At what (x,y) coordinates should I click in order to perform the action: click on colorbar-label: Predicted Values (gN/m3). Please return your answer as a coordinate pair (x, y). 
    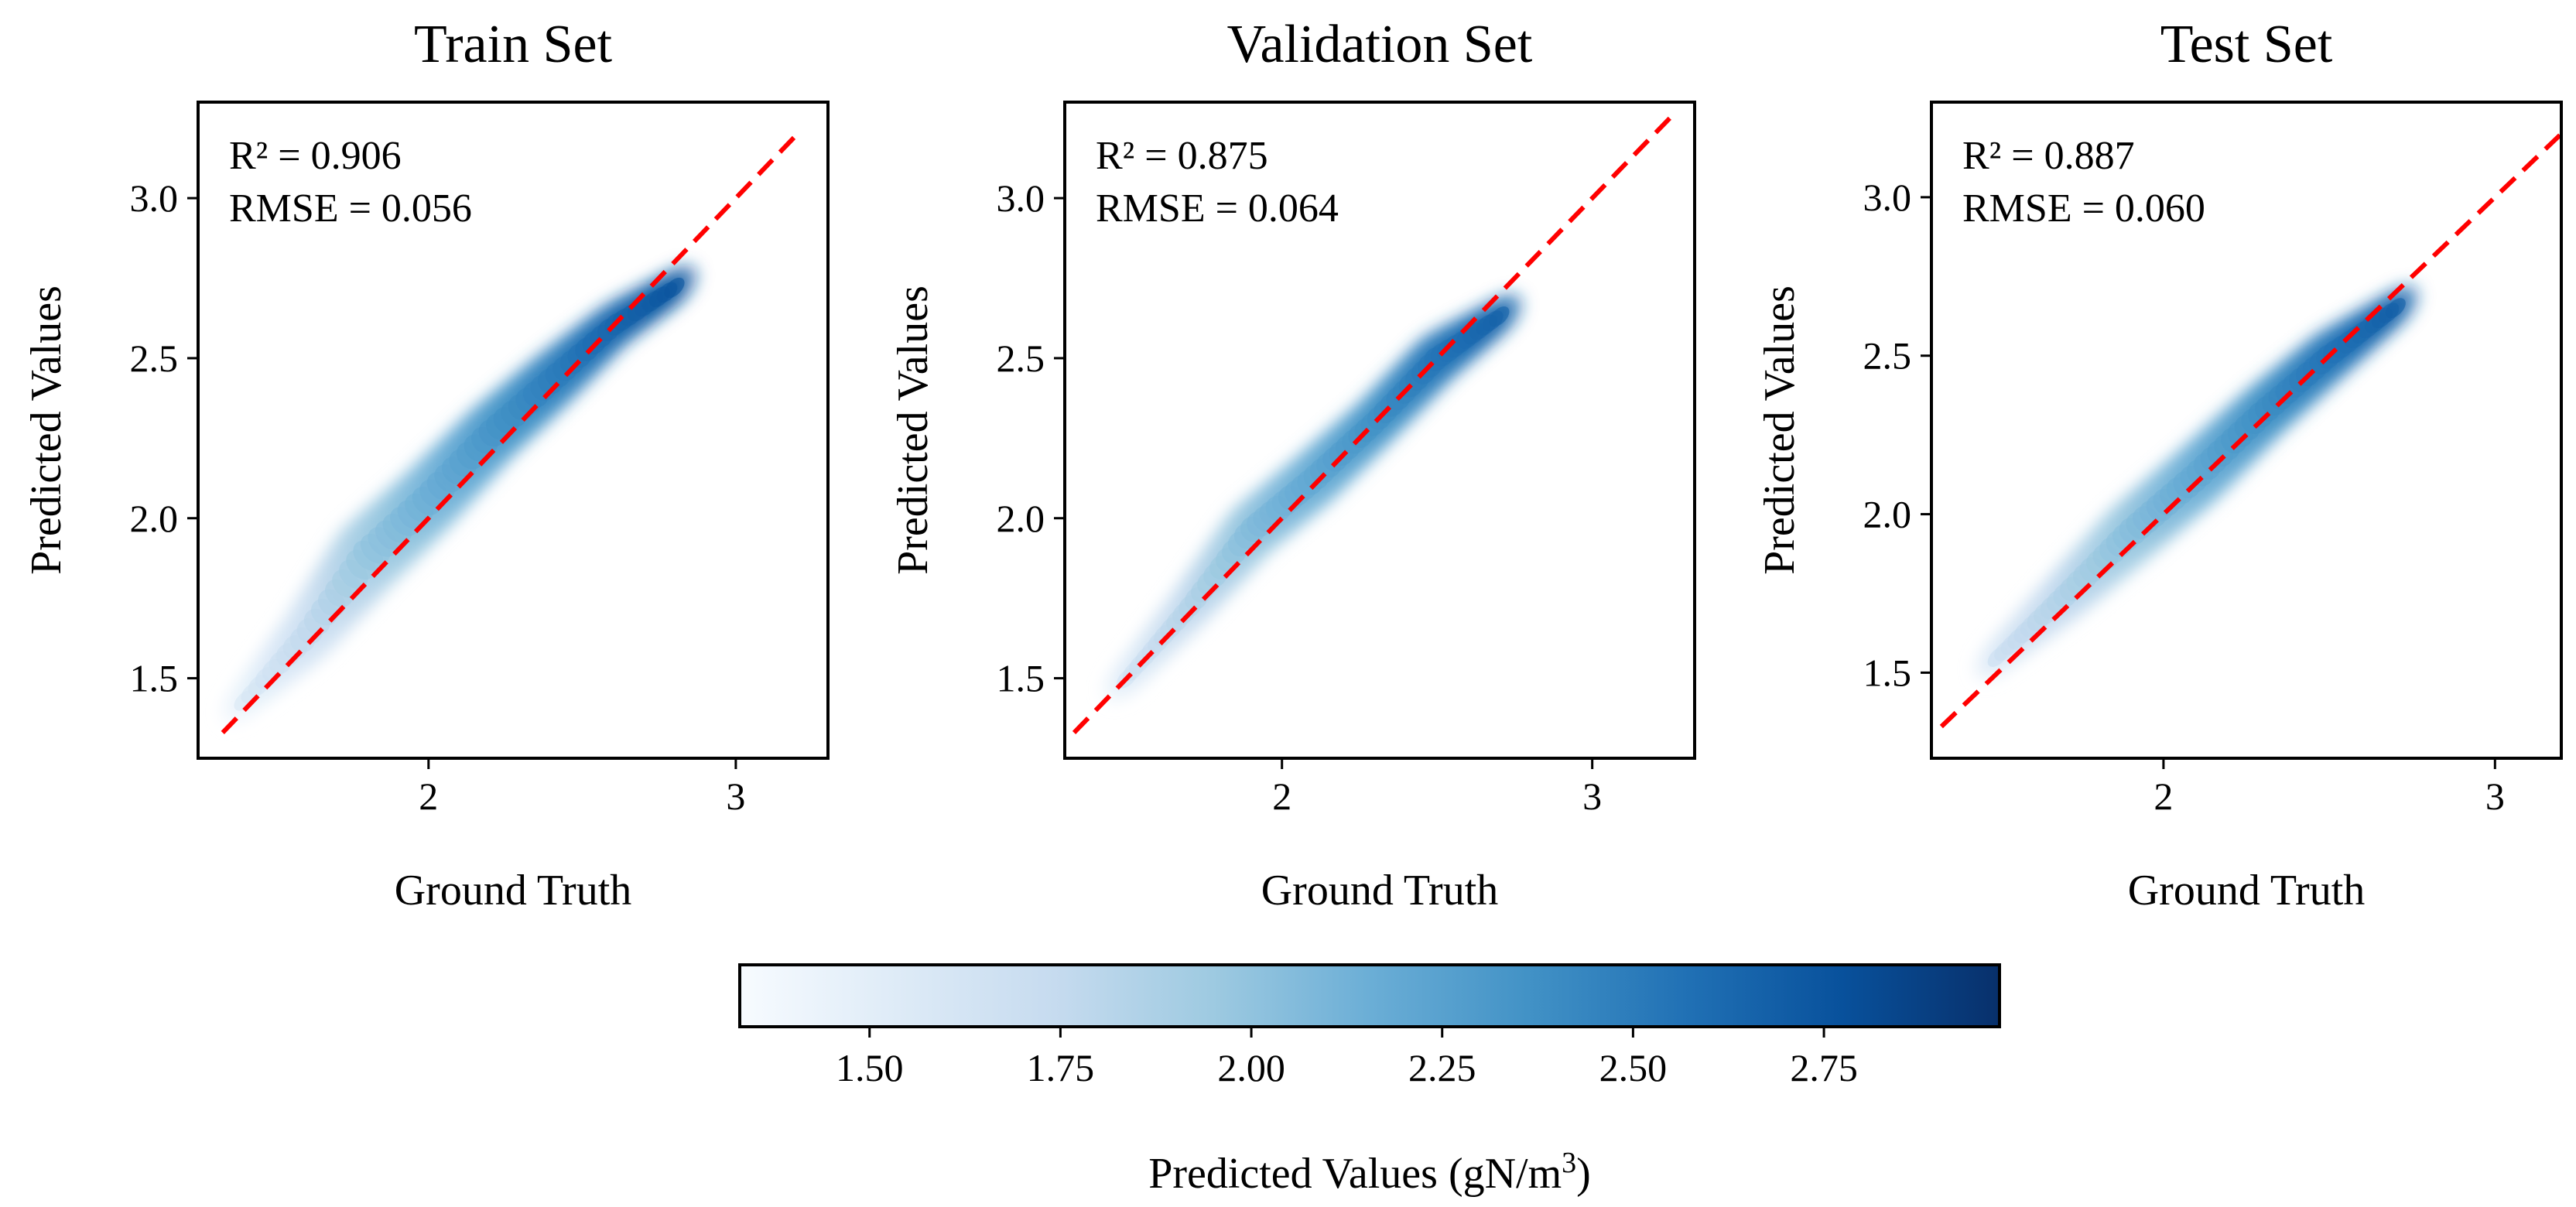
    Looking at the image, I should click on (1369, 1172).